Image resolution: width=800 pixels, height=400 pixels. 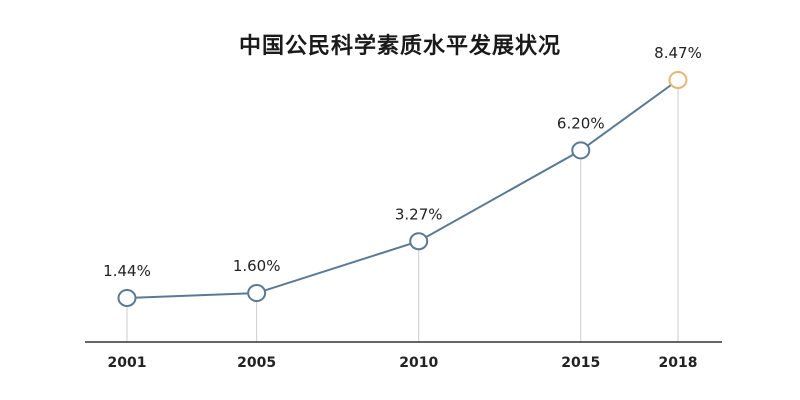 What do you see at coordinates (418, 363) in the screenshot?
I see `x-tick-label-2010: 2010` at bounding box center [418, 363].